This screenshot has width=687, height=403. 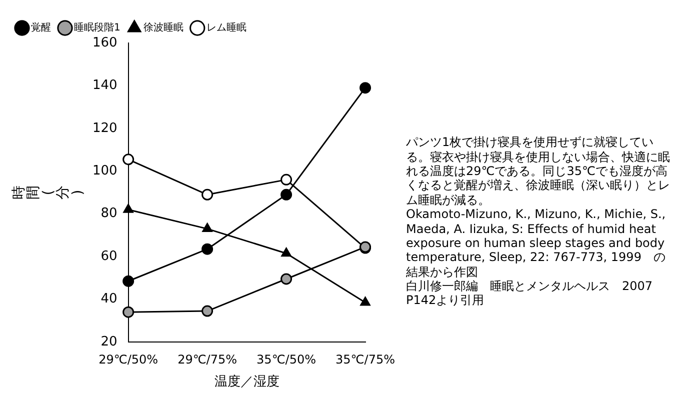 I want to click on legend-label: 徐波睡眠, so click(x=163, y=28).